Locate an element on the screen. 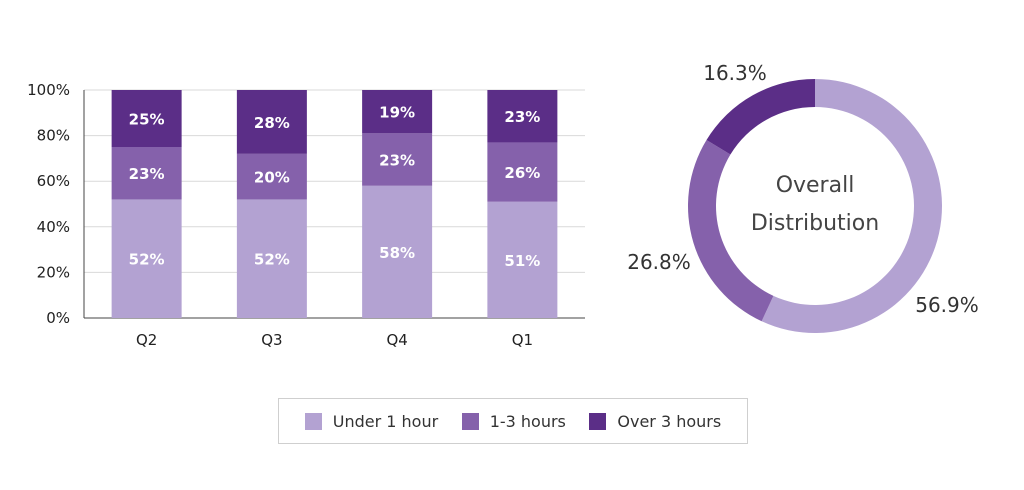  bar-q2-over-3-hours is located at coordinates (146, 118).